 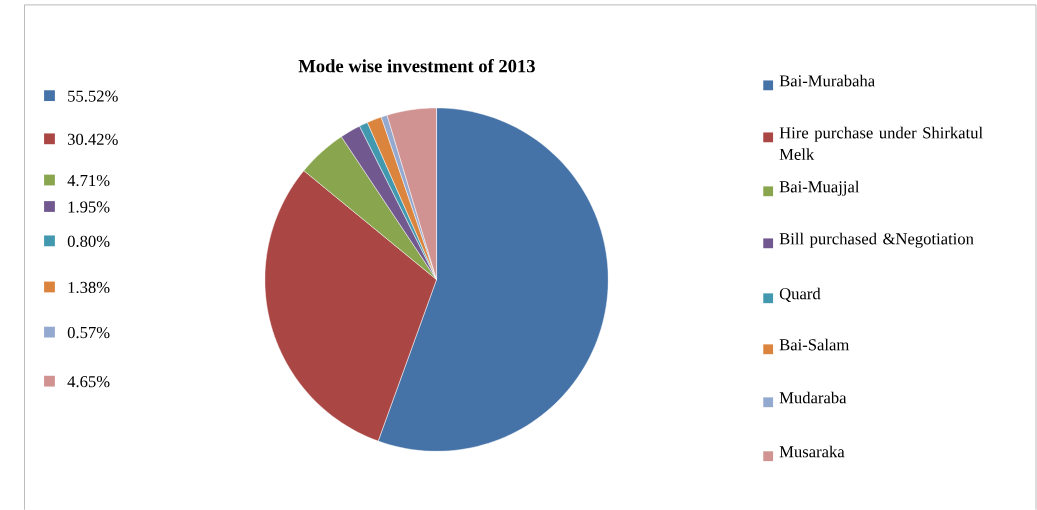 I want to click on text: 1.38%, so click(x=89, y=287).